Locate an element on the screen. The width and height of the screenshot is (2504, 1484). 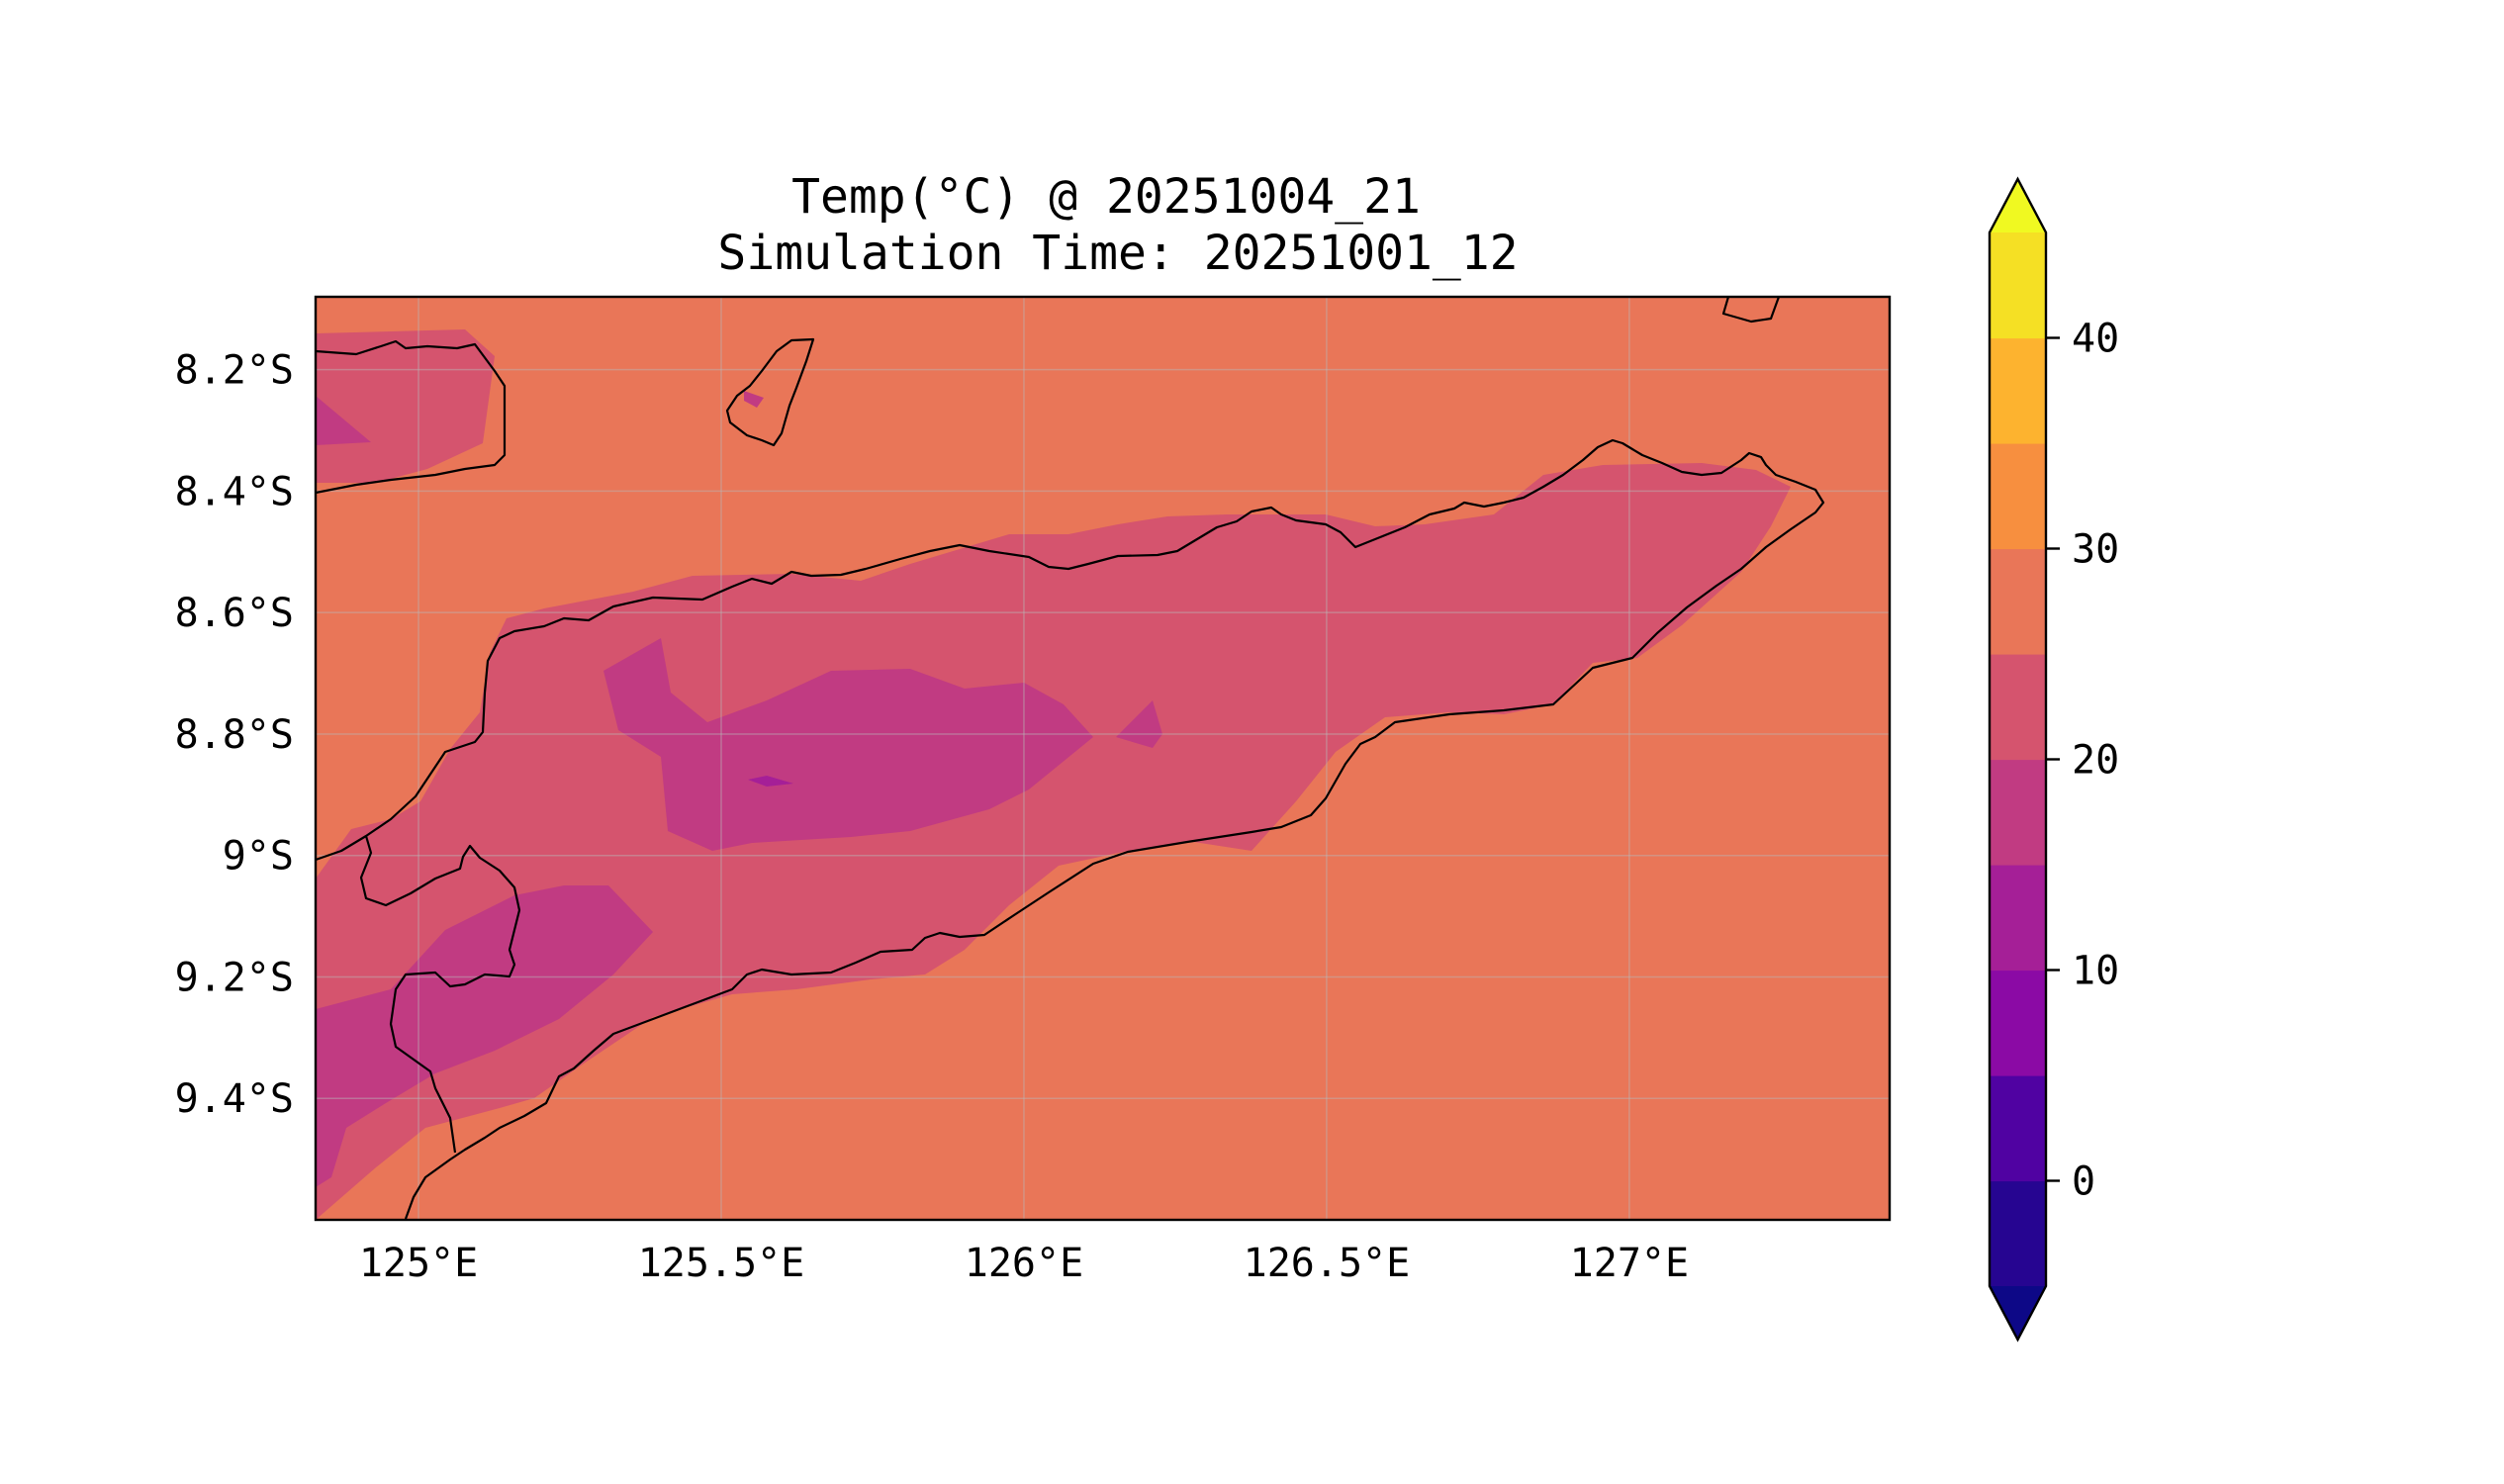
coastline-timor-south is located at coordinates (440, 994).